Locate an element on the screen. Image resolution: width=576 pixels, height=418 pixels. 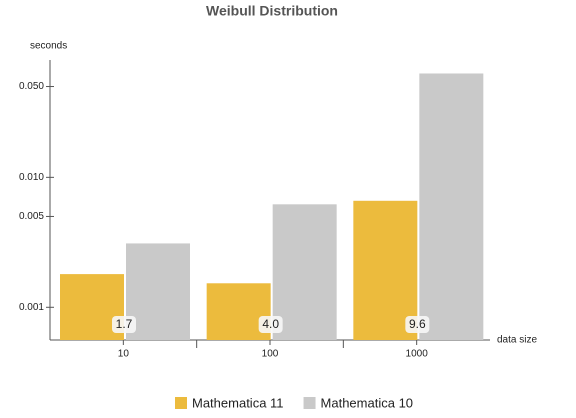
speedup-label: 4.0 is located at coordinates (270, 324).